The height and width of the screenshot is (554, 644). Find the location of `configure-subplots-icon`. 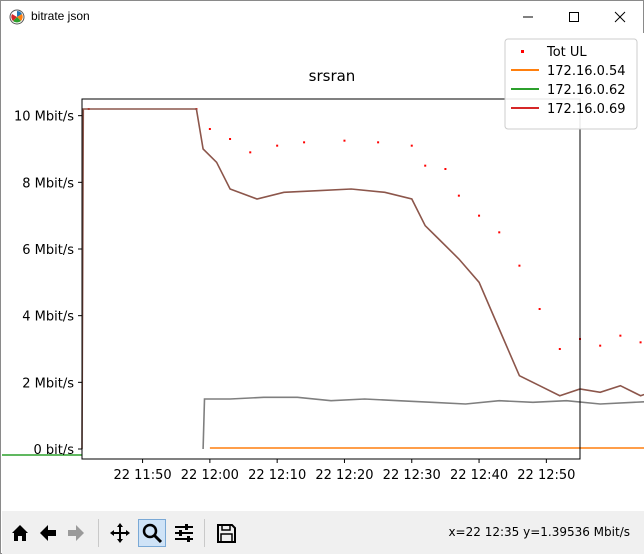

configure-subplots-icon is located at coordinates (184, 533).